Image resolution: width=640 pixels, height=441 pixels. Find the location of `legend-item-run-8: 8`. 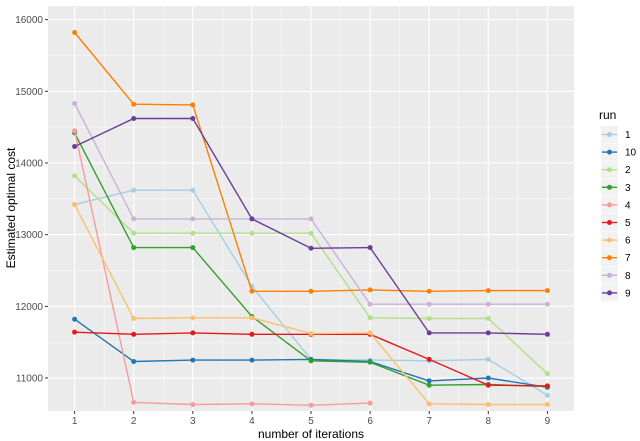

legend-item-run-8: 8 is located at coordinates (616, 275).